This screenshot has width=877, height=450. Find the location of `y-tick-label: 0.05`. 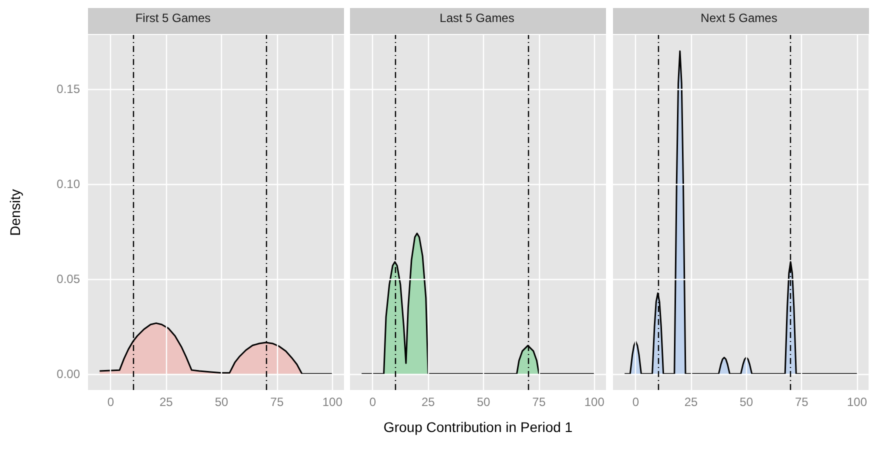

y-tick-label: 0.05 is located at coordinates (68, 279).